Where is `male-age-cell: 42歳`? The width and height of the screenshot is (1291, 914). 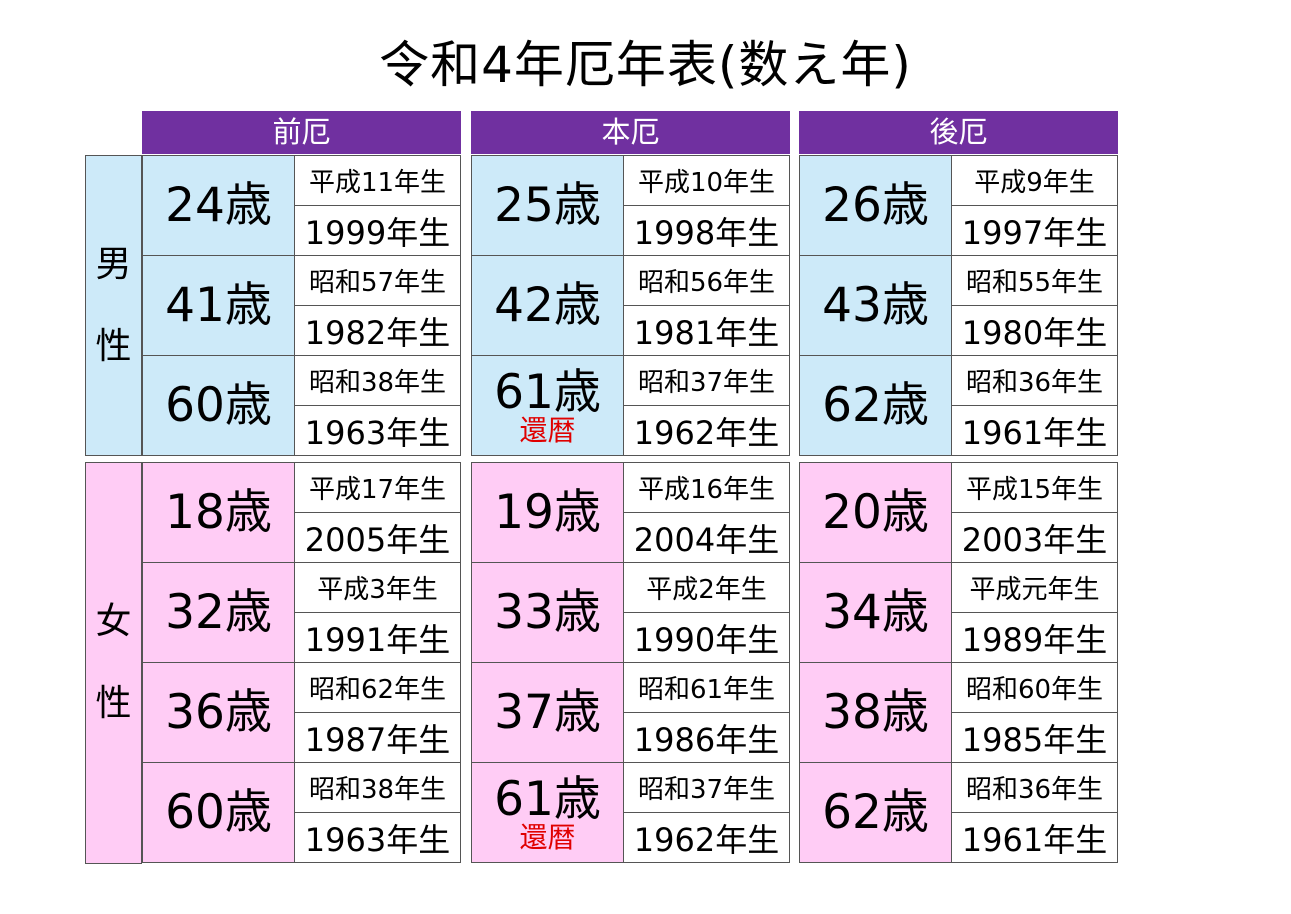 male-age-cell: 42歳 is located at coordinates (547, 305).